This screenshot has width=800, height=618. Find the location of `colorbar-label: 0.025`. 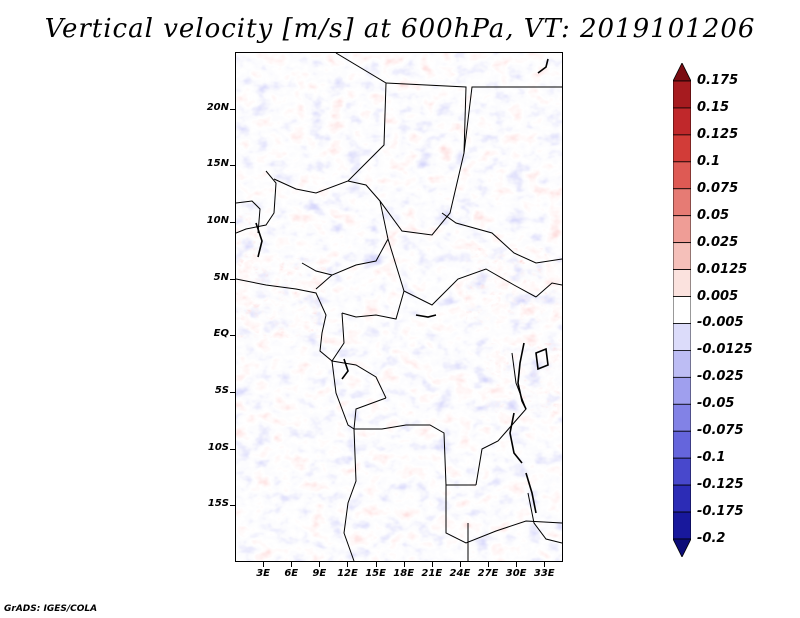

colorbar-label: 0.025 is located at coordinates (718, 242).